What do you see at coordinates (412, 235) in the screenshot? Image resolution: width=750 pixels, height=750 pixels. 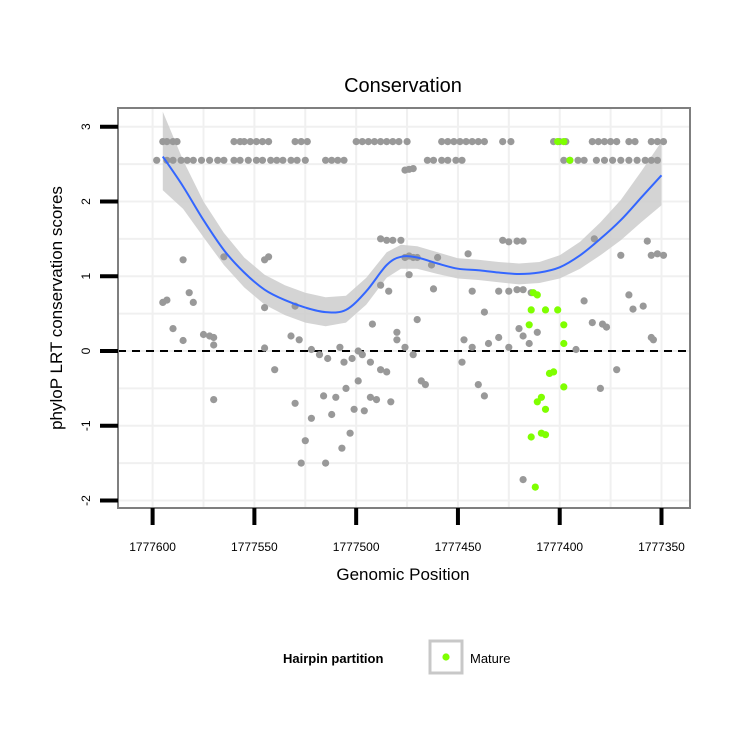 I see `smooth-line-layer` at bounding box center [412, 235].